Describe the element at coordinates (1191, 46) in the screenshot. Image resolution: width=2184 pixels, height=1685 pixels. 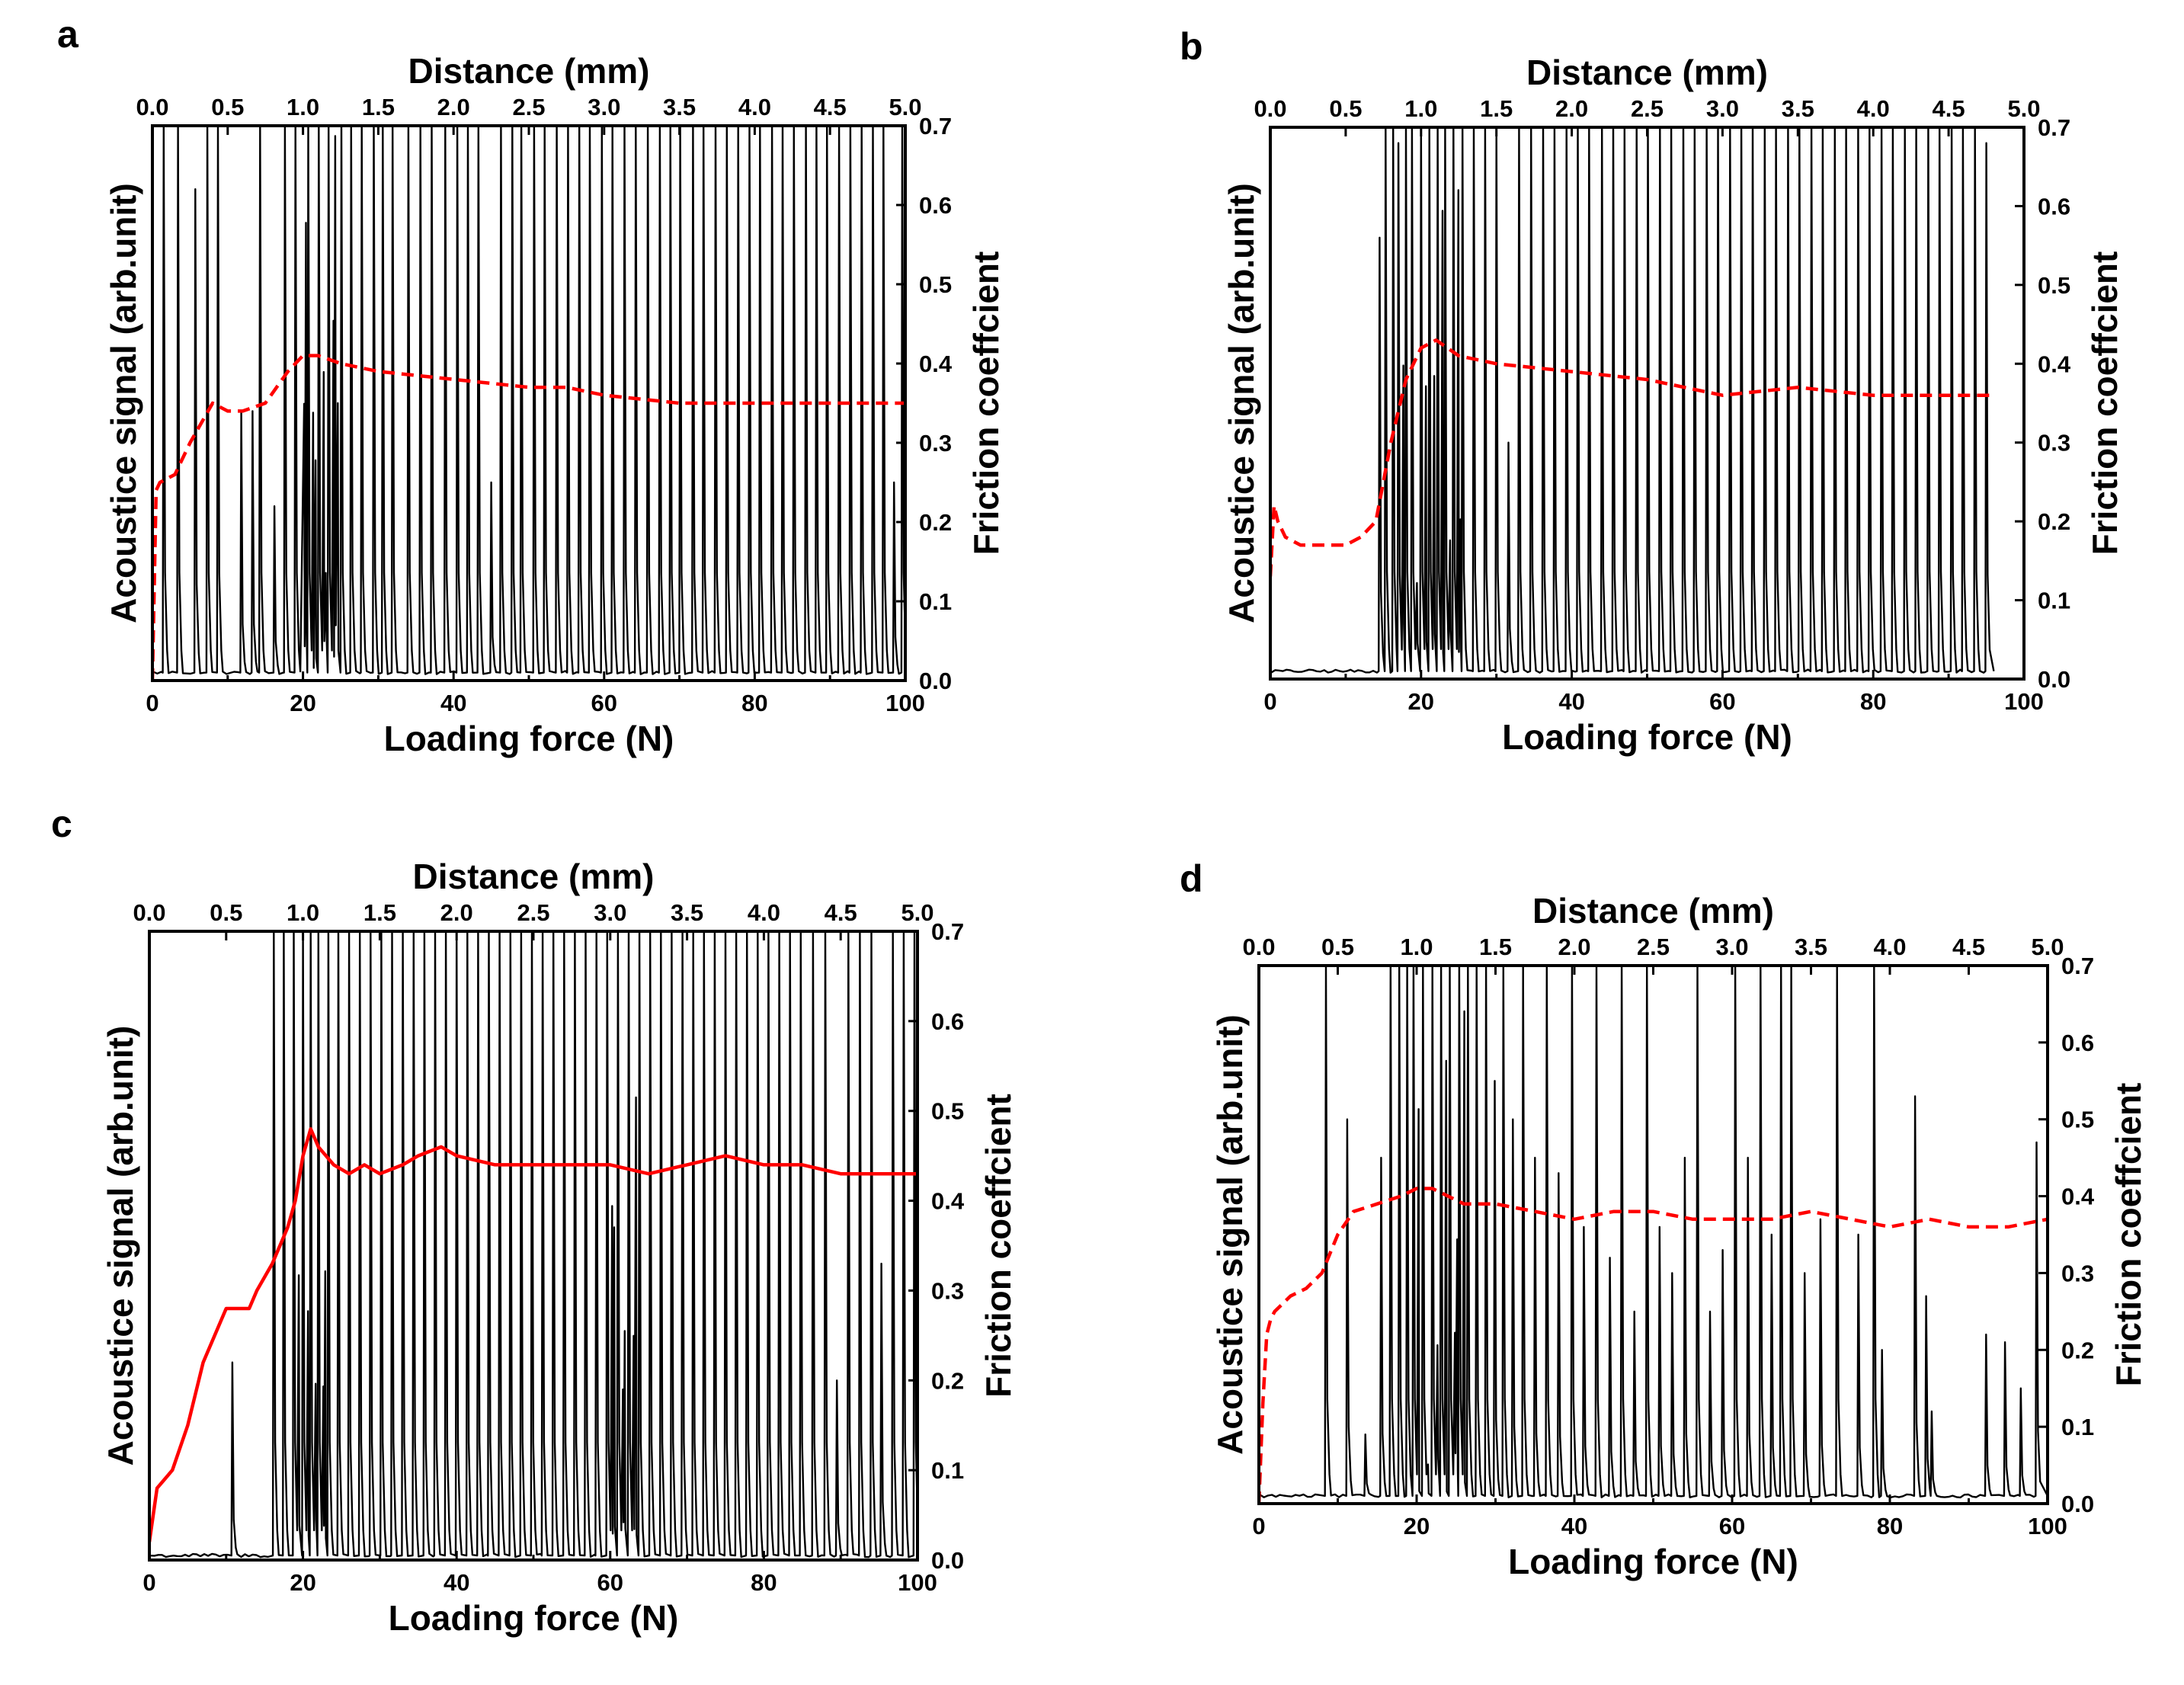
I see `panel-label: b` at that location.